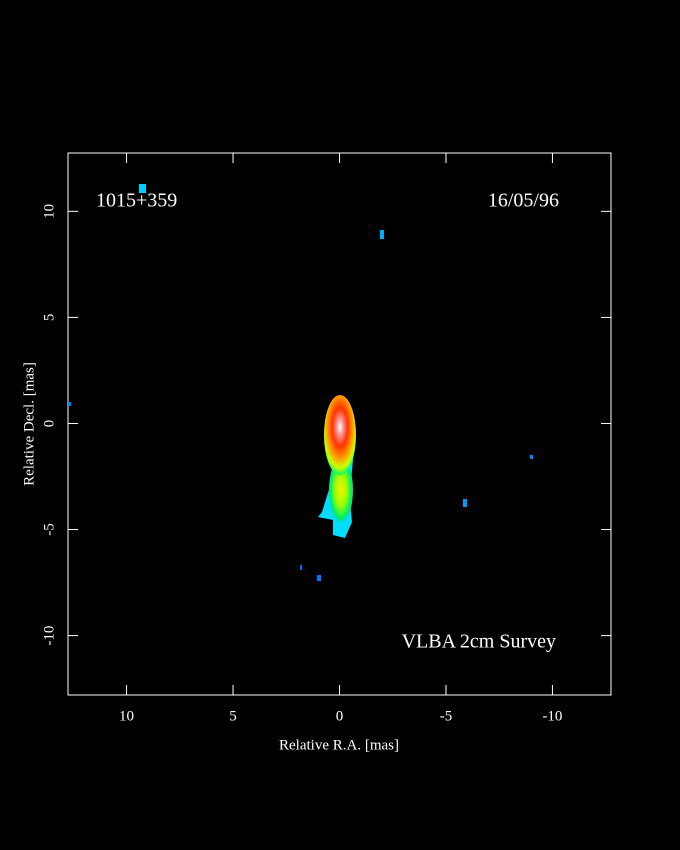 Image resolution: width=680 pixels, height=850 pixels. Describe the element at coordinates (49, 424) in the screenshot. I see `y-tick-label: 0` at that location.